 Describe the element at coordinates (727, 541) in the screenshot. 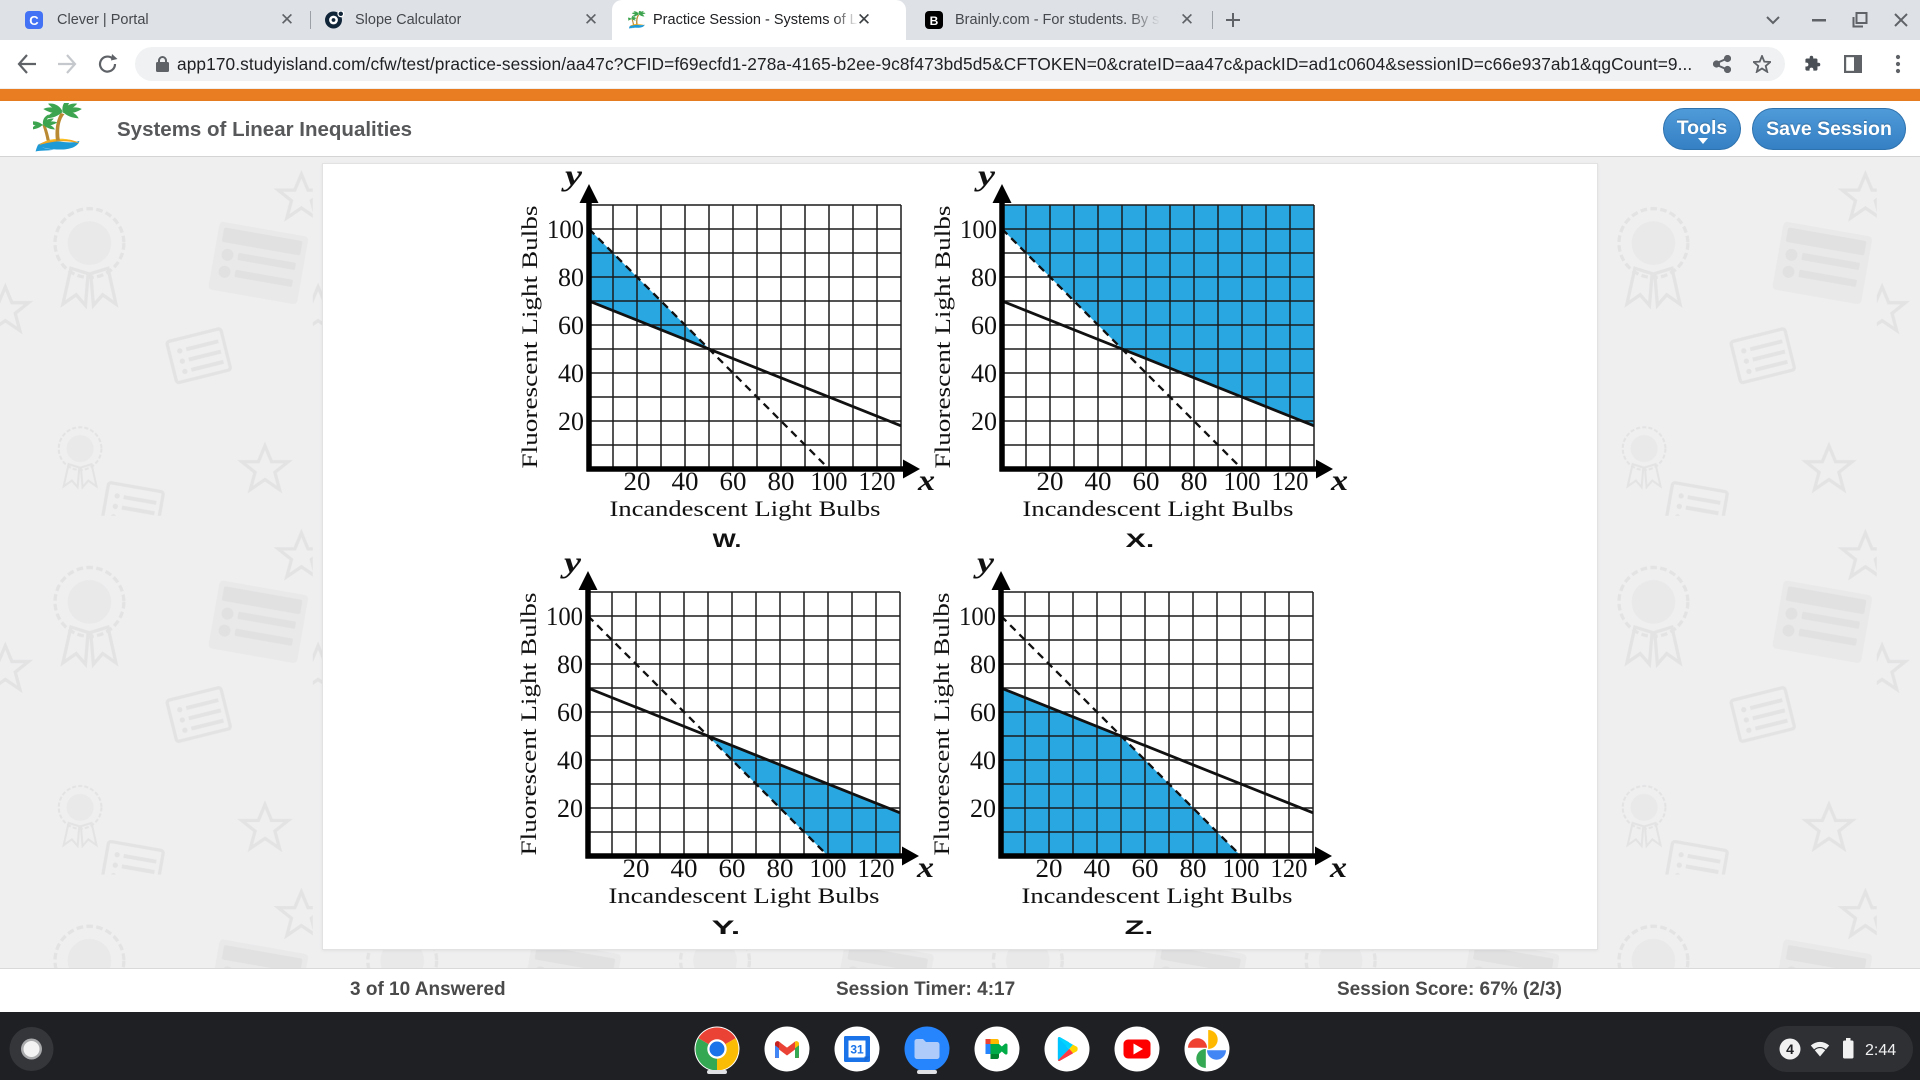

I see `svg-text: W.` at that location.